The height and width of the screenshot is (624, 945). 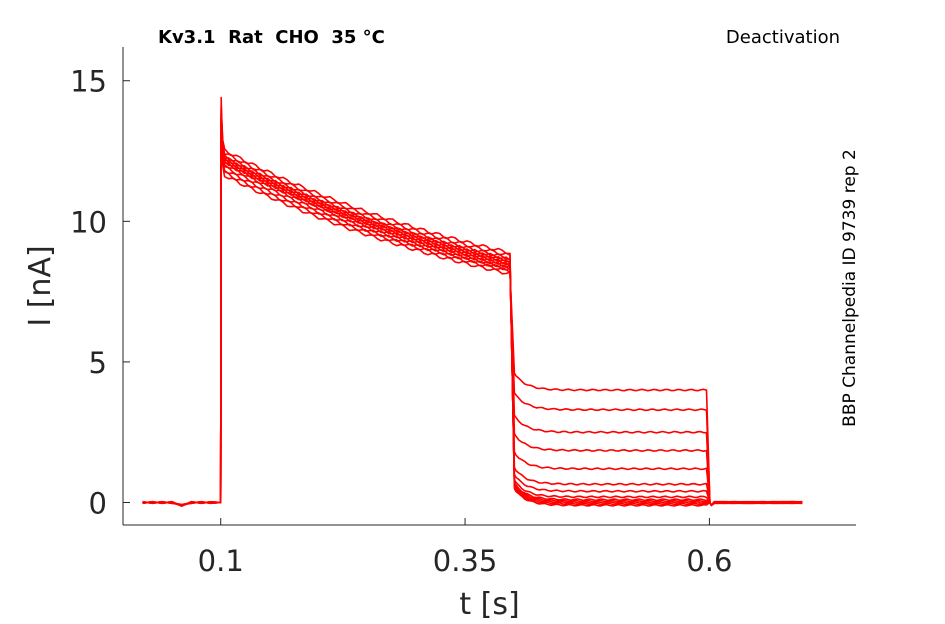 I want to click on x-tick-label: 0.6, so click(x=709, y=561).